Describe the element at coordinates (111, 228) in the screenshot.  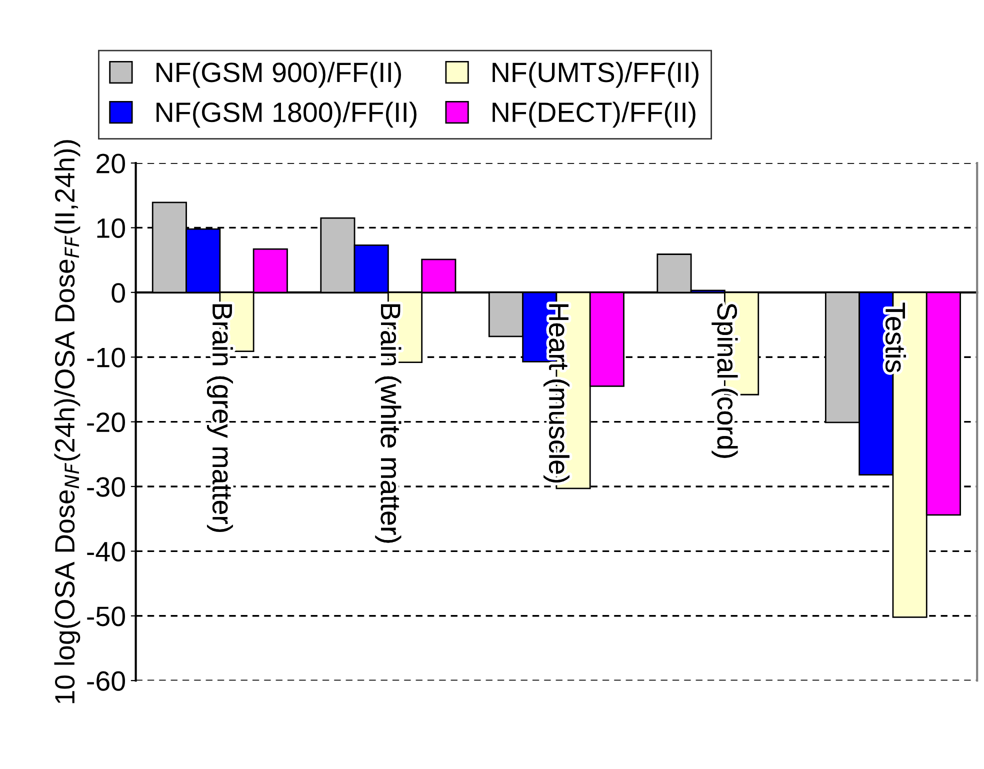
I see `y-tick-label: 10` at that location.